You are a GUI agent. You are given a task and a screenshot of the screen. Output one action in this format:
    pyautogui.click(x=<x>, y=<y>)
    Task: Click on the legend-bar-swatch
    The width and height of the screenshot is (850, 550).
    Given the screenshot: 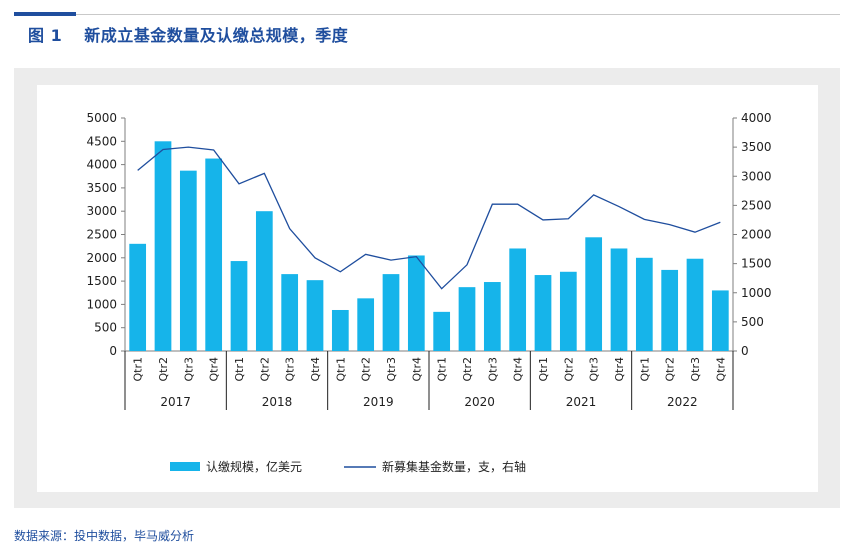 What is the action you would take?
    pyautogui.click(x=185, y=466)
    